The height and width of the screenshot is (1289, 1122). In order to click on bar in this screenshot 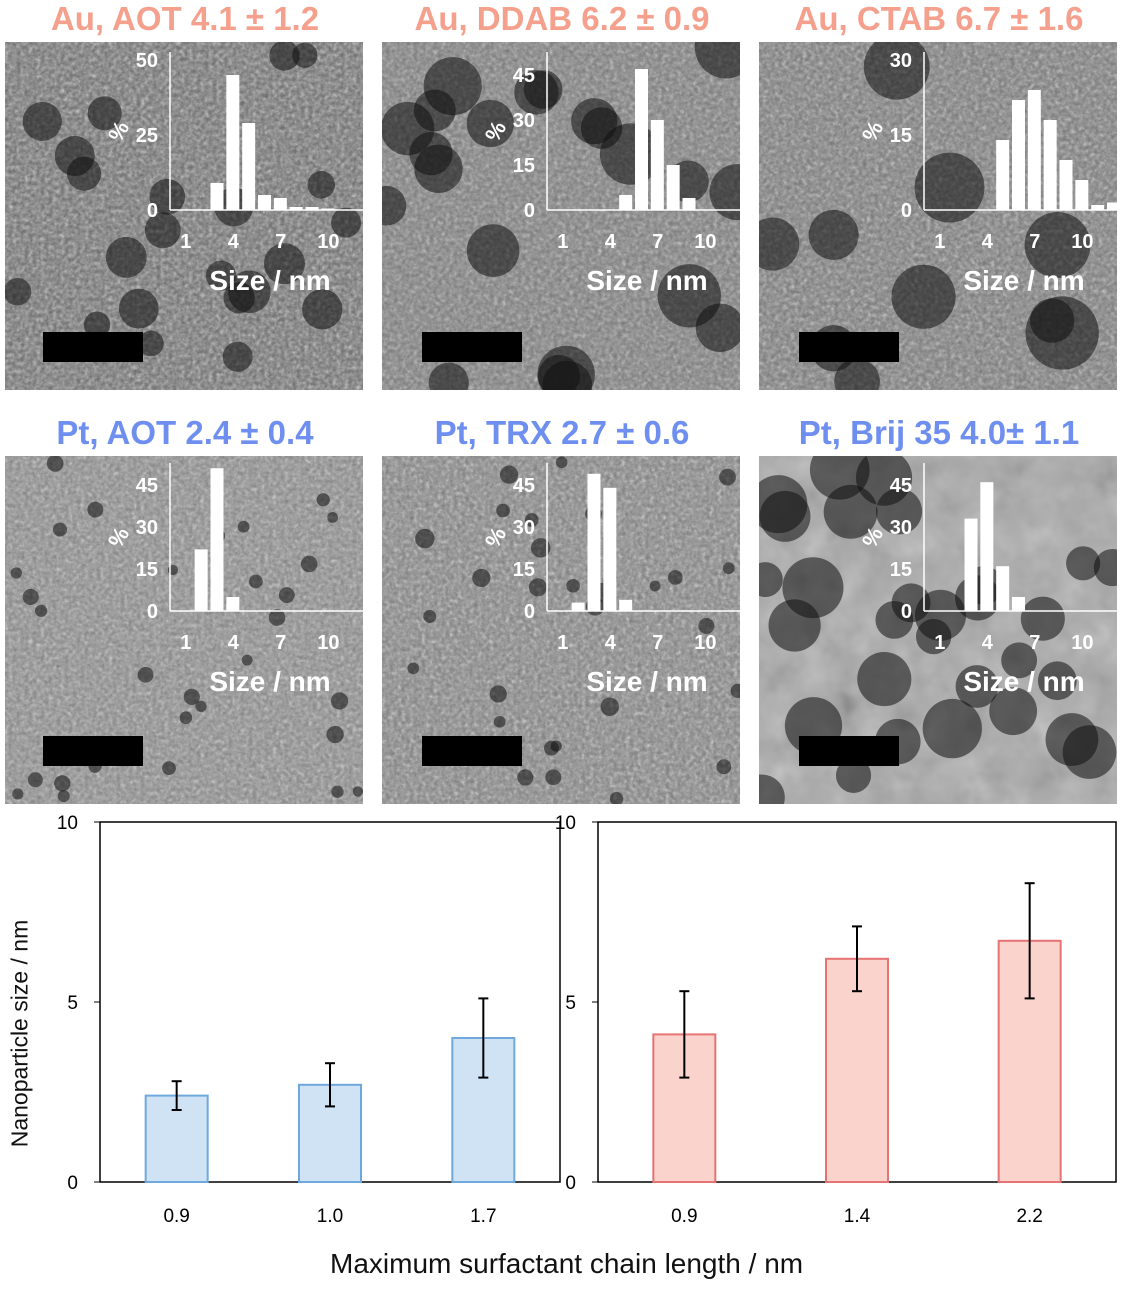, I will do `click(857, 1070)`.